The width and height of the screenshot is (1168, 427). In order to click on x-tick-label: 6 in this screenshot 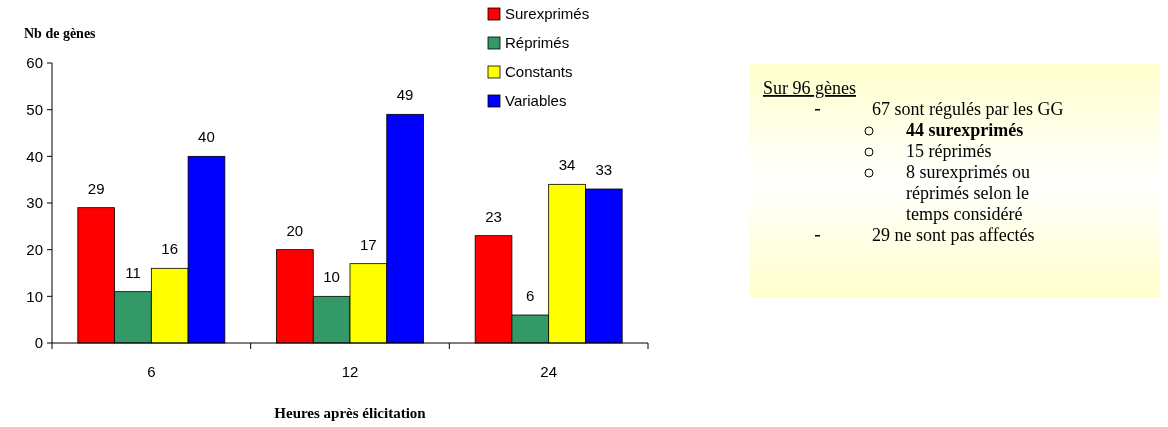, I will do `click(151, 371)`.